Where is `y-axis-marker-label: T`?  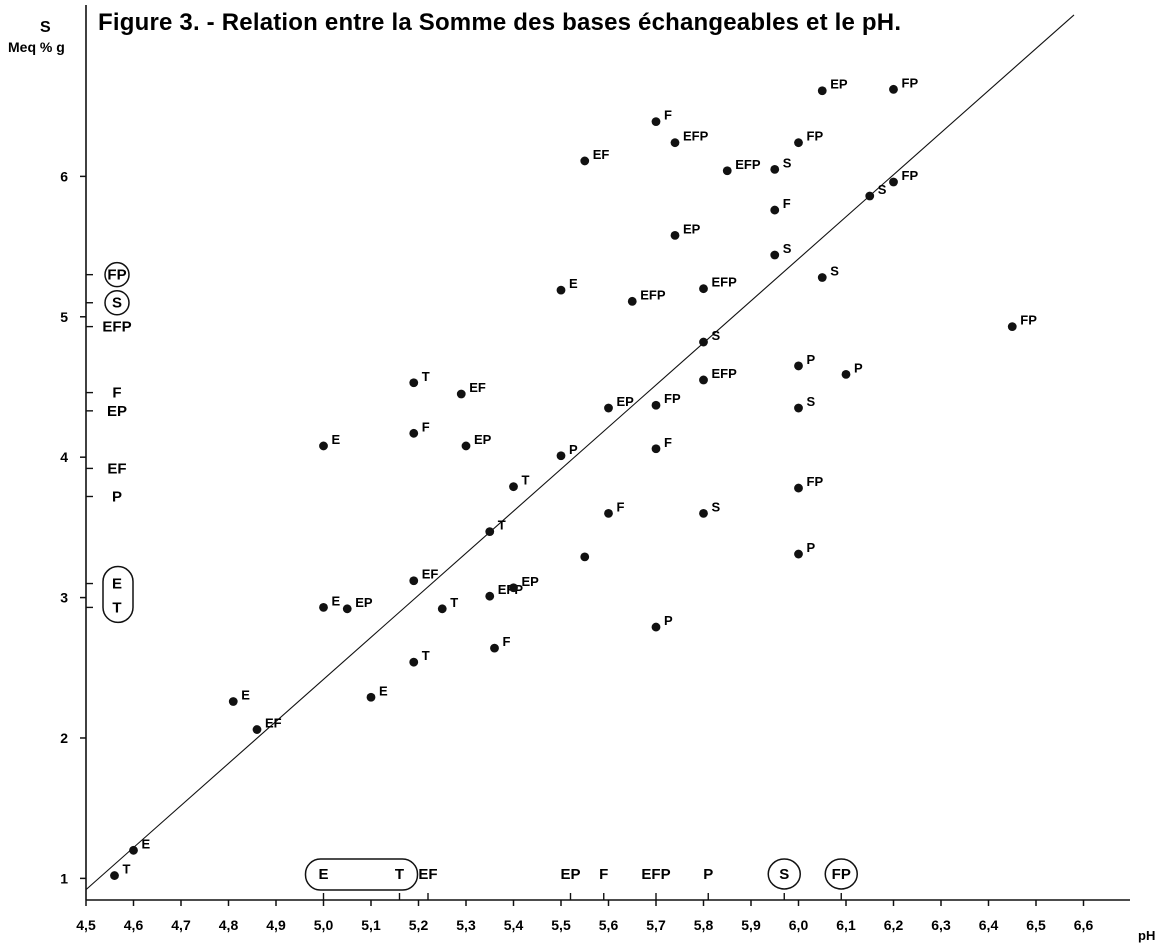 y-axis-marker-label: T is located at coordinates (116, 607).